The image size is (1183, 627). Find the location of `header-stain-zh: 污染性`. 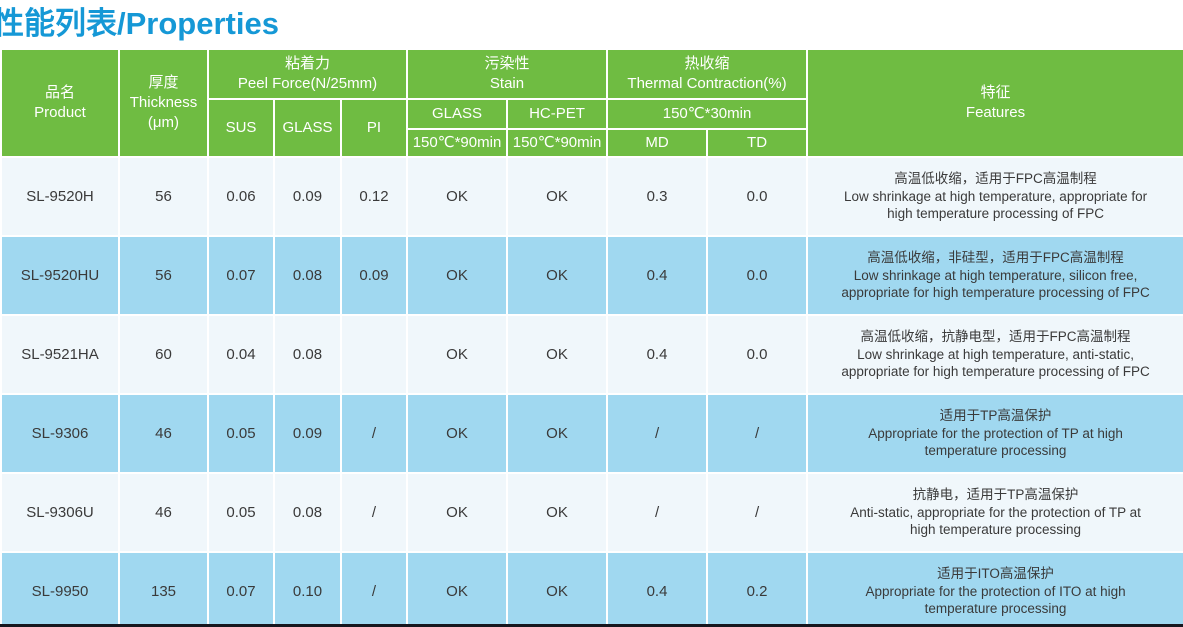

header-stain-zh: 污染性 is located at coordinates (507, 63).